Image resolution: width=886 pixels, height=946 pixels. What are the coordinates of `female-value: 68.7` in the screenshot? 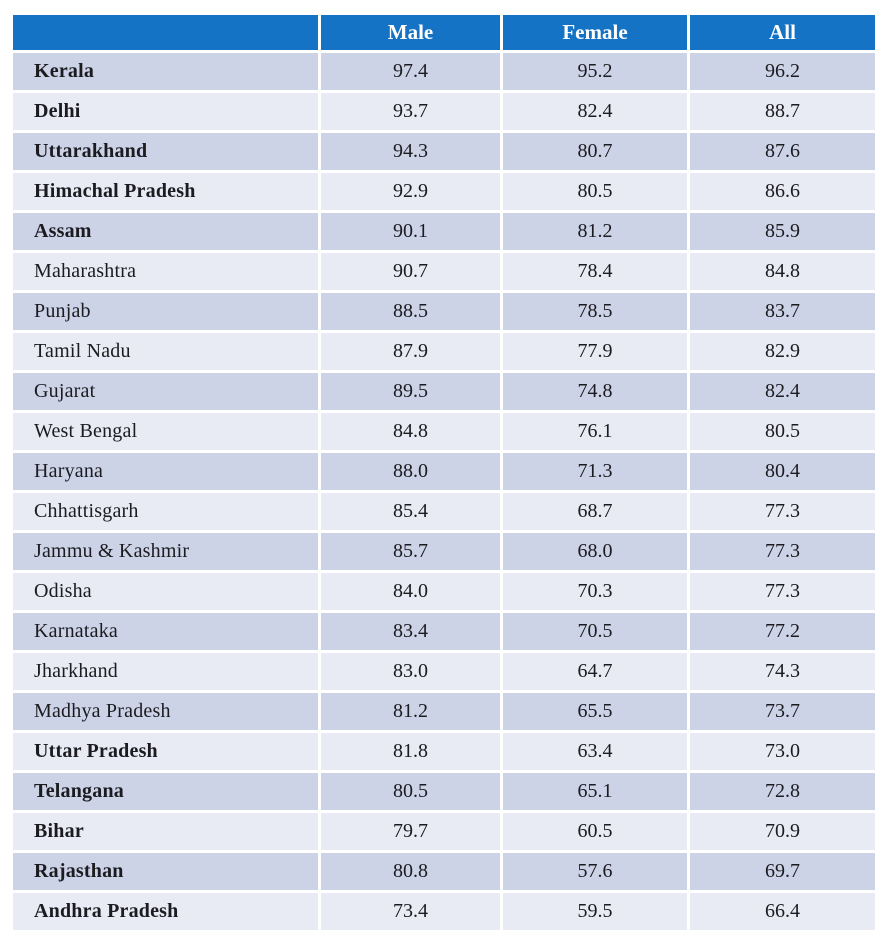 It's located at (595, 511).